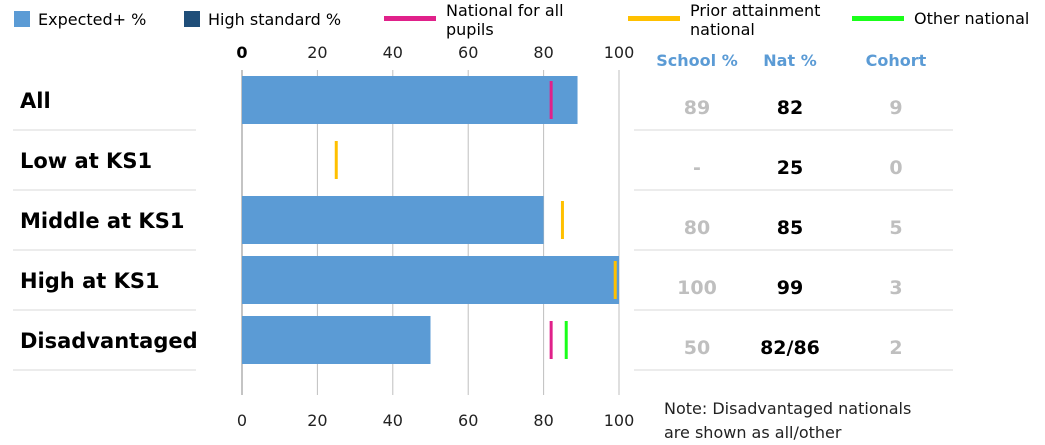 The width and height of the screenshot is (1045, 445). Describe the element at coordinates (109, 341) in the screenshot. I see `category-label: Disadvantaged` at that location.